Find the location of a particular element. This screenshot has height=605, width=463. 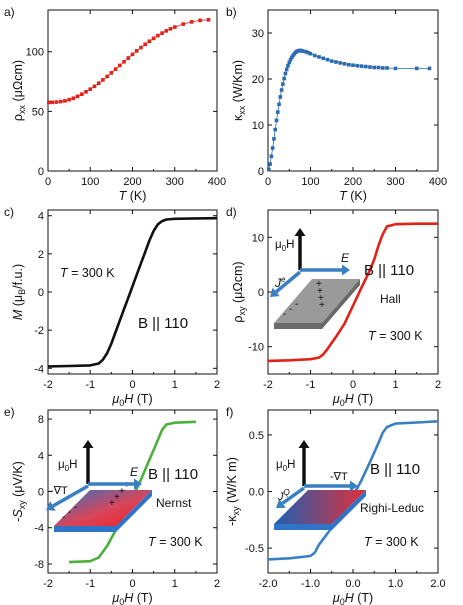

y-axis-label: -κxy (W/K m) is located at coordinates (233, 491).